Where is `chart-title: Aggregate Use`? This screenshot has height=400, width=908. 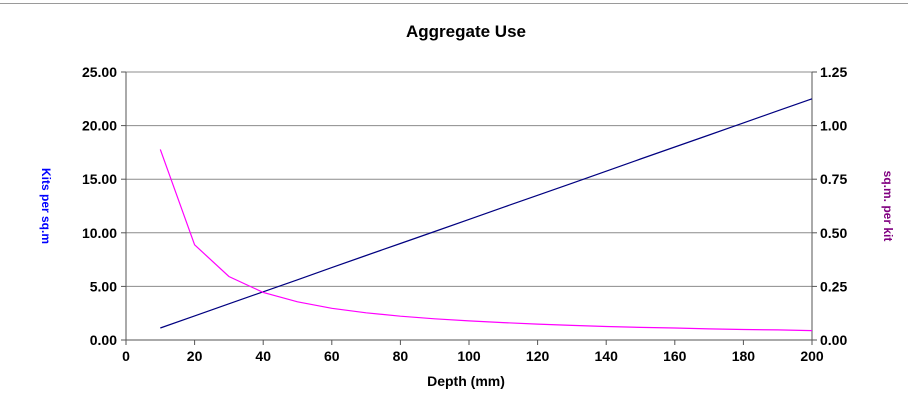
chart-title: Aggregate Use is located at coordinates (466, 31).